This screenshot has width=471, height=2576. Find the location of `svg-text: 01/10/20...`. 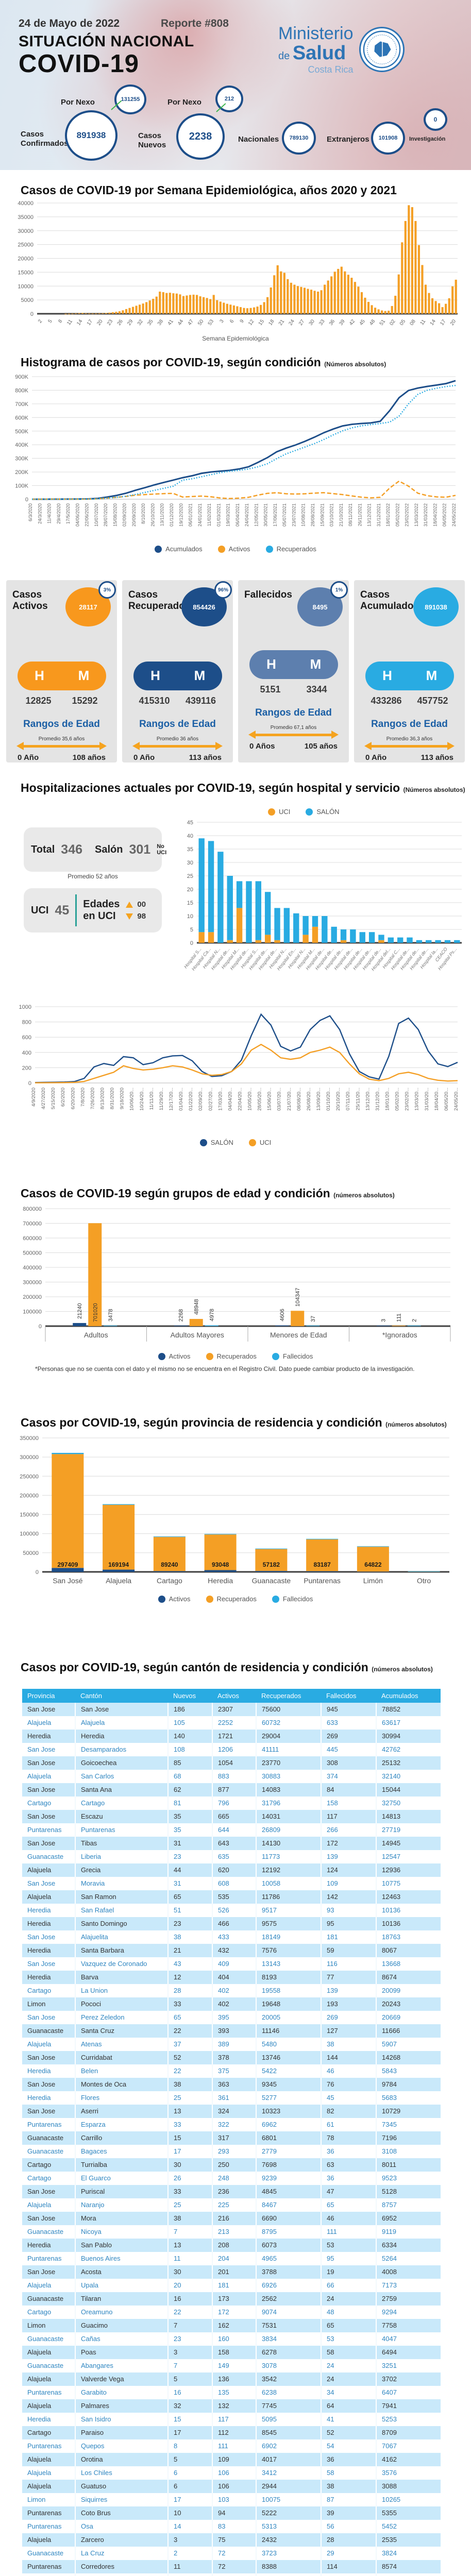

svg-text: 01/10/20... is located at coordinates (328, 1100).